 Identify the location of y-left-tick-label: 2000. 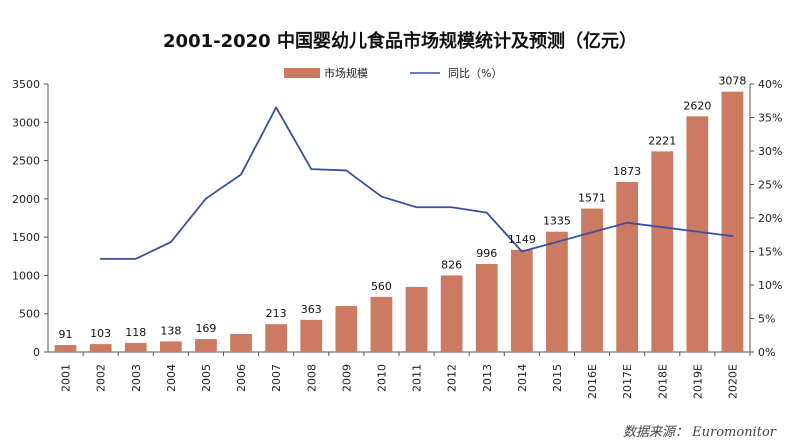
(26, 199).